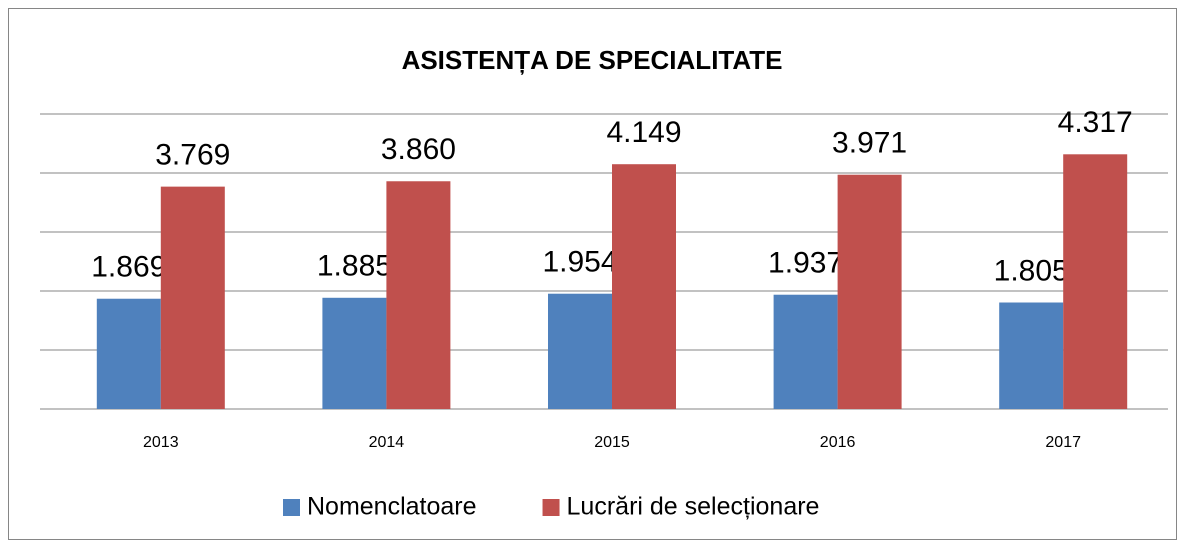 This screenshot has height=553, width=1185. I want to click on data-label: 1.937, so click(805, 263).